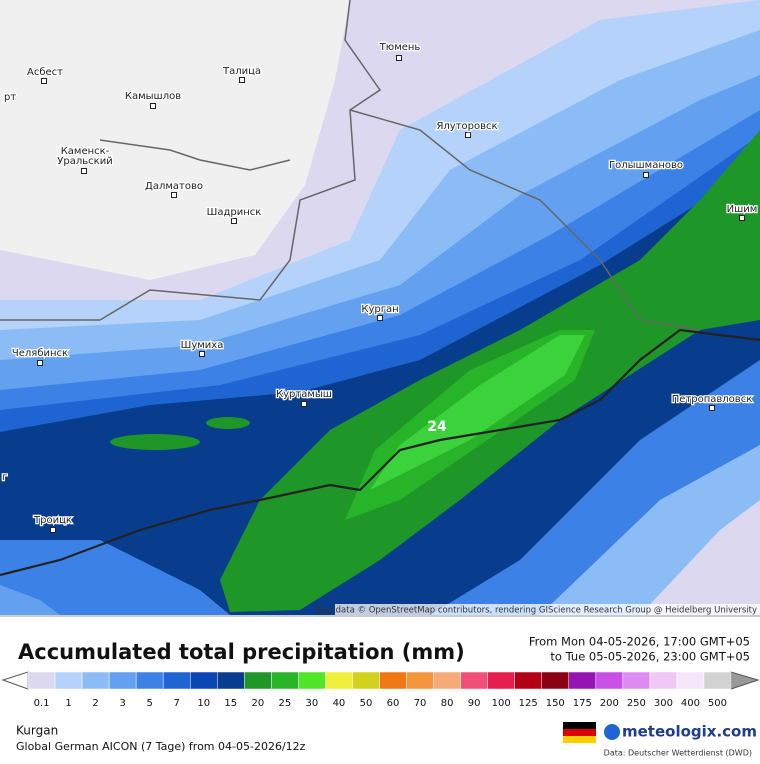  Describe the element at coordinates (149, 703) in the screenshot. I see `legend-label: 5` at that location.